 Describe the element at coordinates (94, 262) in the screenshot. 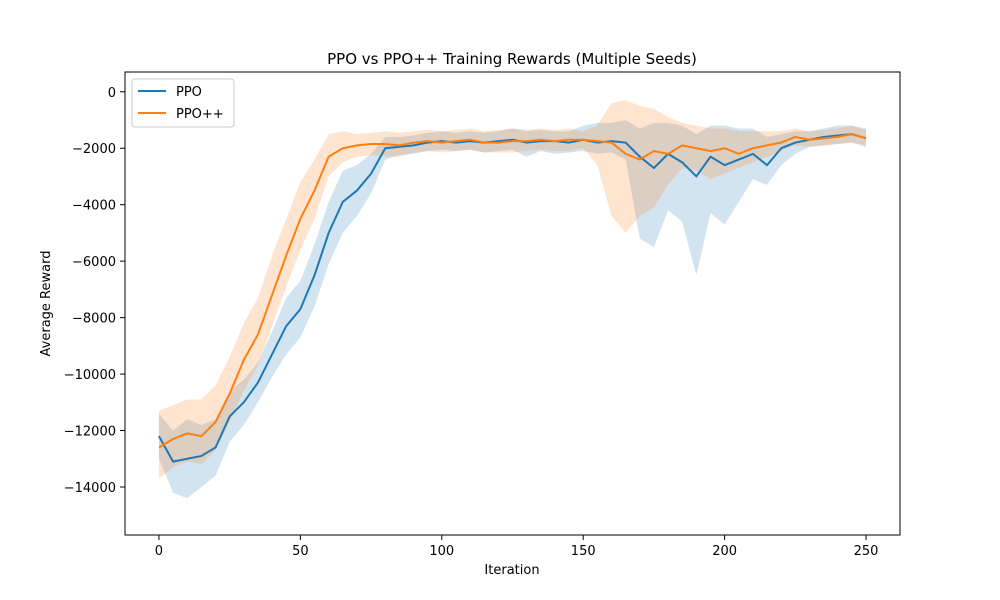

I see `y-tick-label: −6000` at that location.